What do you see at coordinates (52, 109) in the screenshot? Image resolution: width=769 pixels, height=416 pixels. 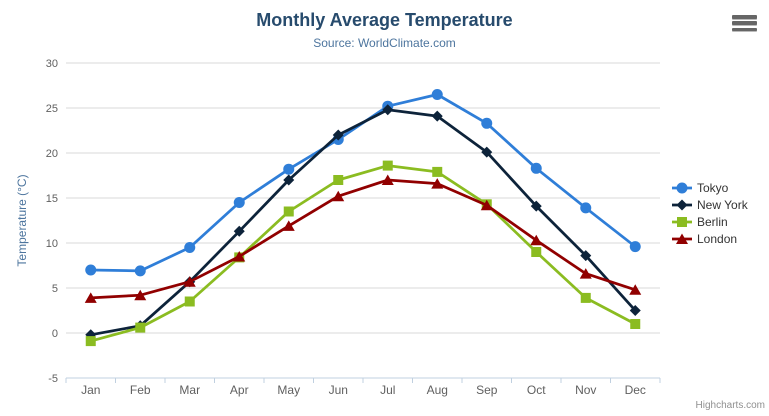 I see `y-tick-label: 25` at bounding box center [52, 109].